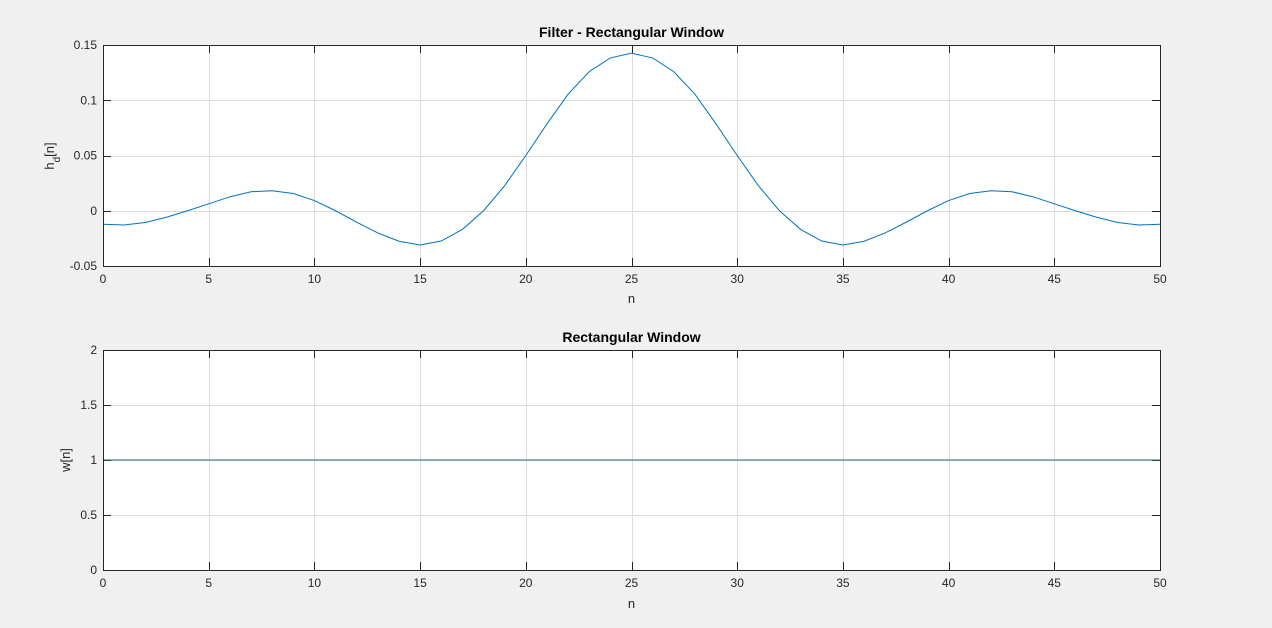 The height and width of the screenshot is (628, 1272). What do you see at coordinates (49, 165) in the screenshot?
I see `y-label-main: h` at bounding box center [49, 165].